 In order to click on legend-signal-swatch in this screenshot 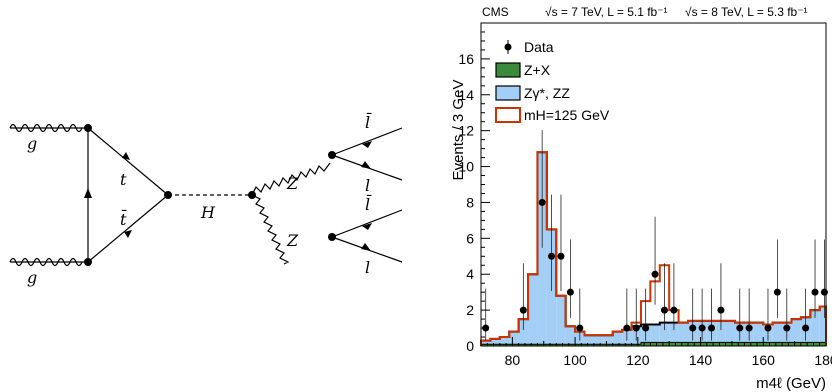, I will do `click(508, 115)`.